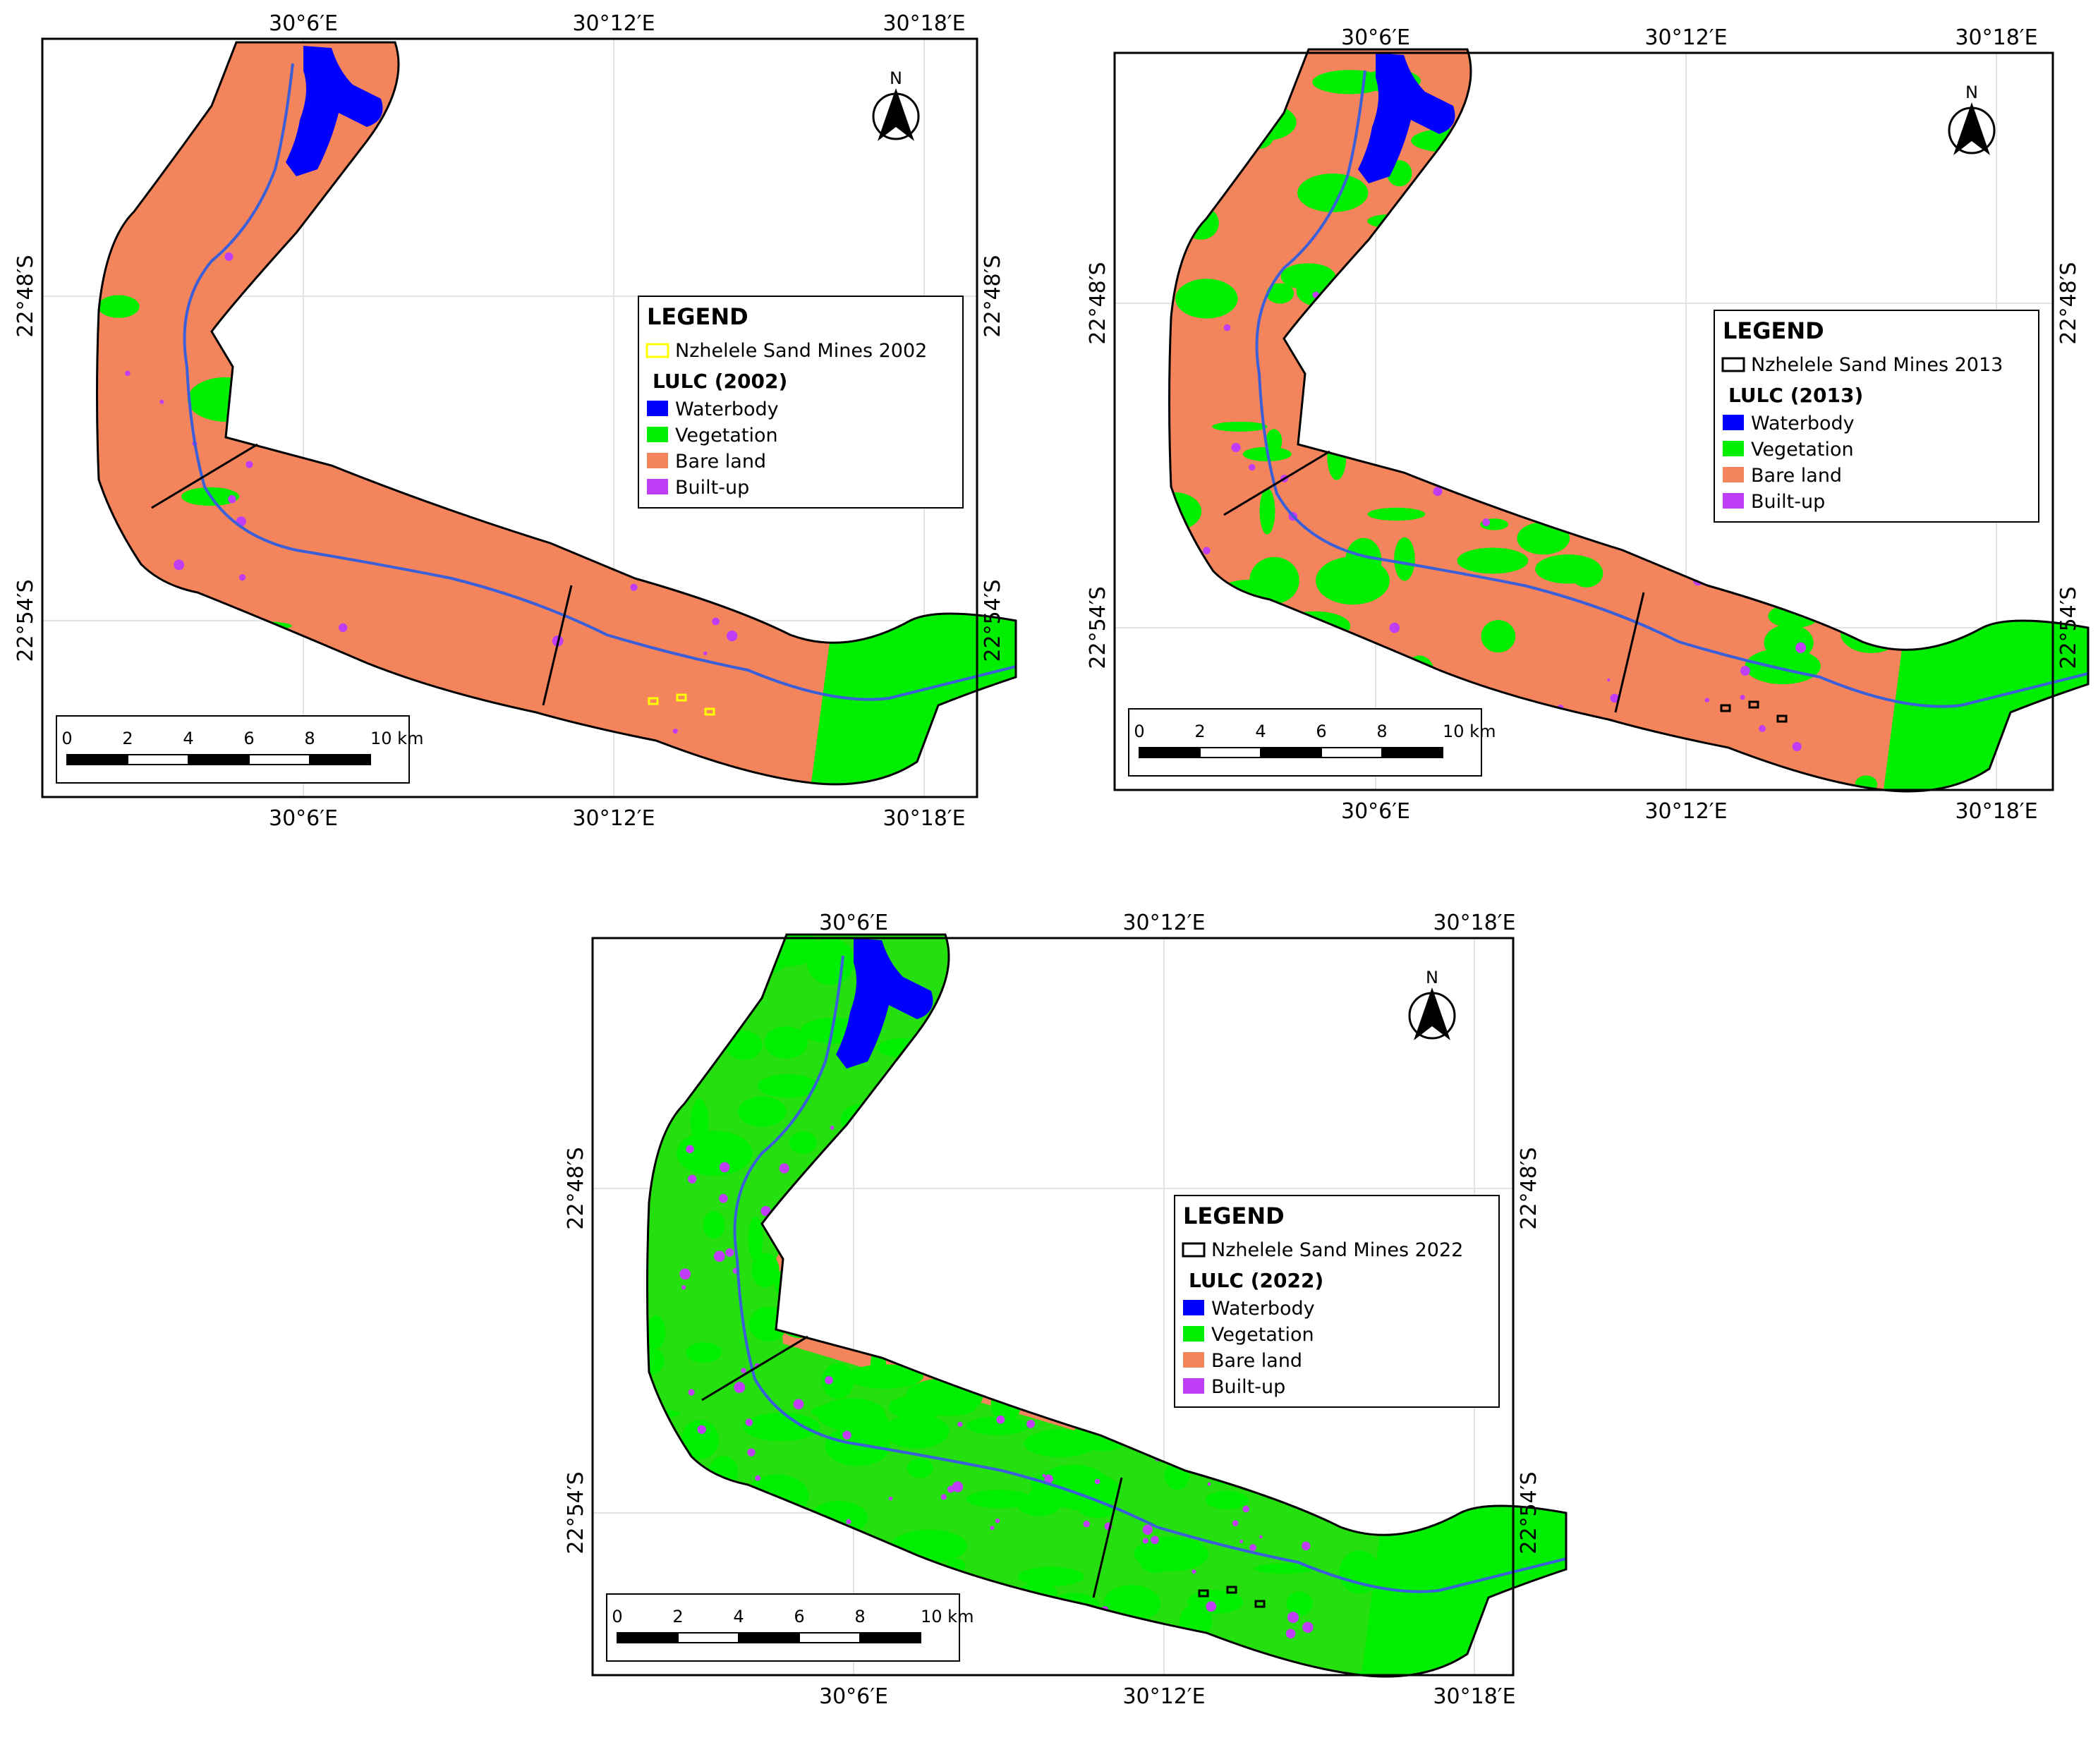 The height and width of the screenshot is (1764, 2098). Describe the element at coordinates (801, 351) in the screenshot. I see `legend-site-label: Nzhelele Sand Mines 2002` at that location.